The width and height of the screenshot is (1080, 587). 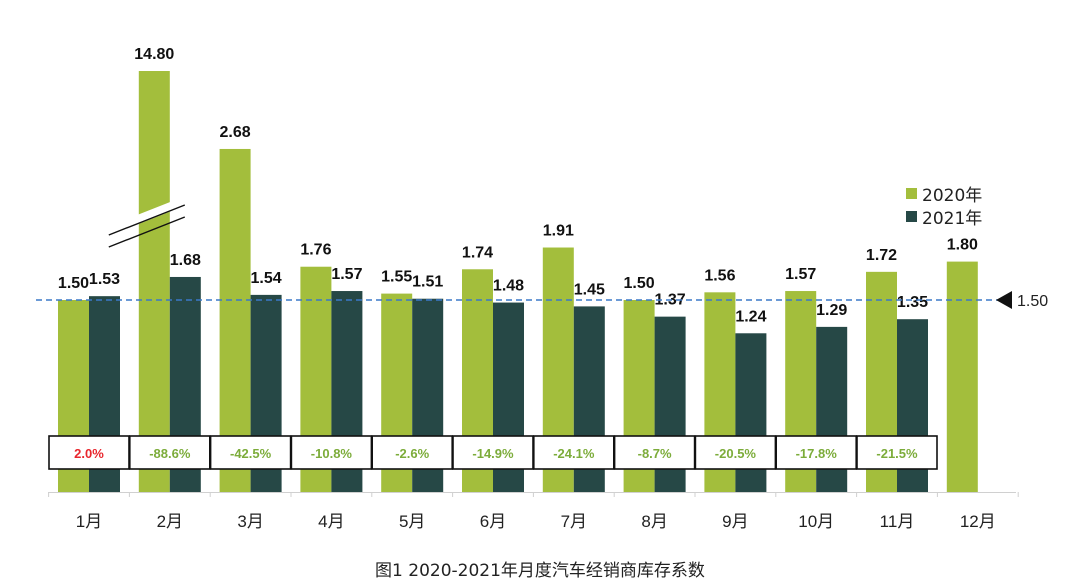 I want to click on data-label-2020: 14.80, so click(x=154, y=54).